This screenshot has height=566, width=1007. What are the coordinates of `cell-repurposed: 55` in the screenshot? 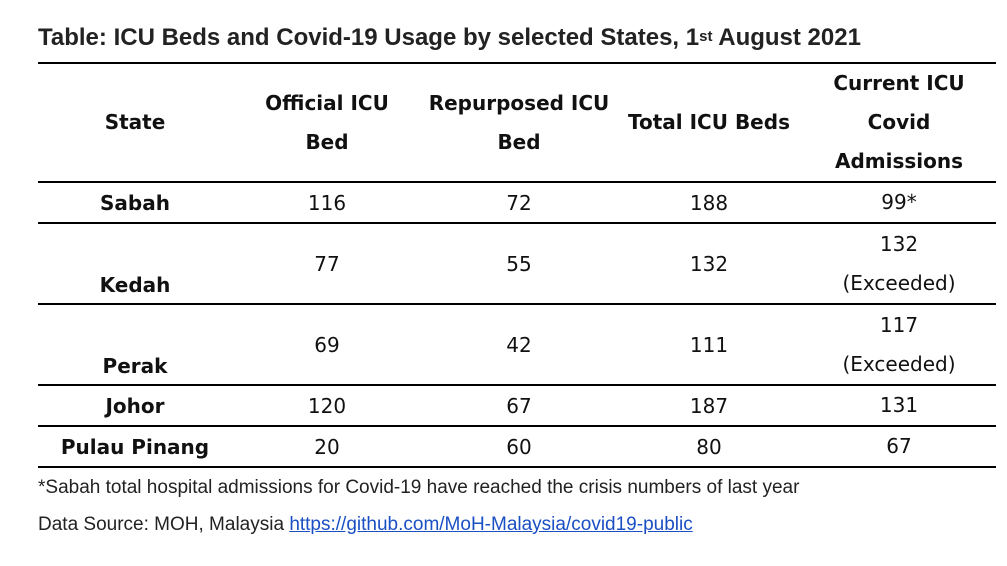 It's located at (519, 263).